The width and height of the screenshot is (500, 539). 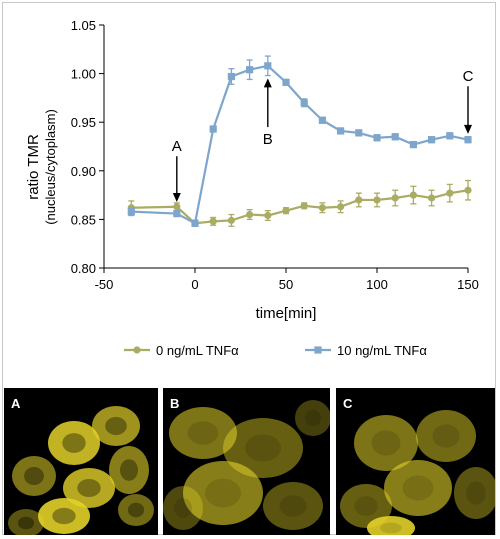 What do you see at coordinates (83, 74) in the screenshot?
I see `y-tick-label: 1.00` at bounding box center [83, 74].